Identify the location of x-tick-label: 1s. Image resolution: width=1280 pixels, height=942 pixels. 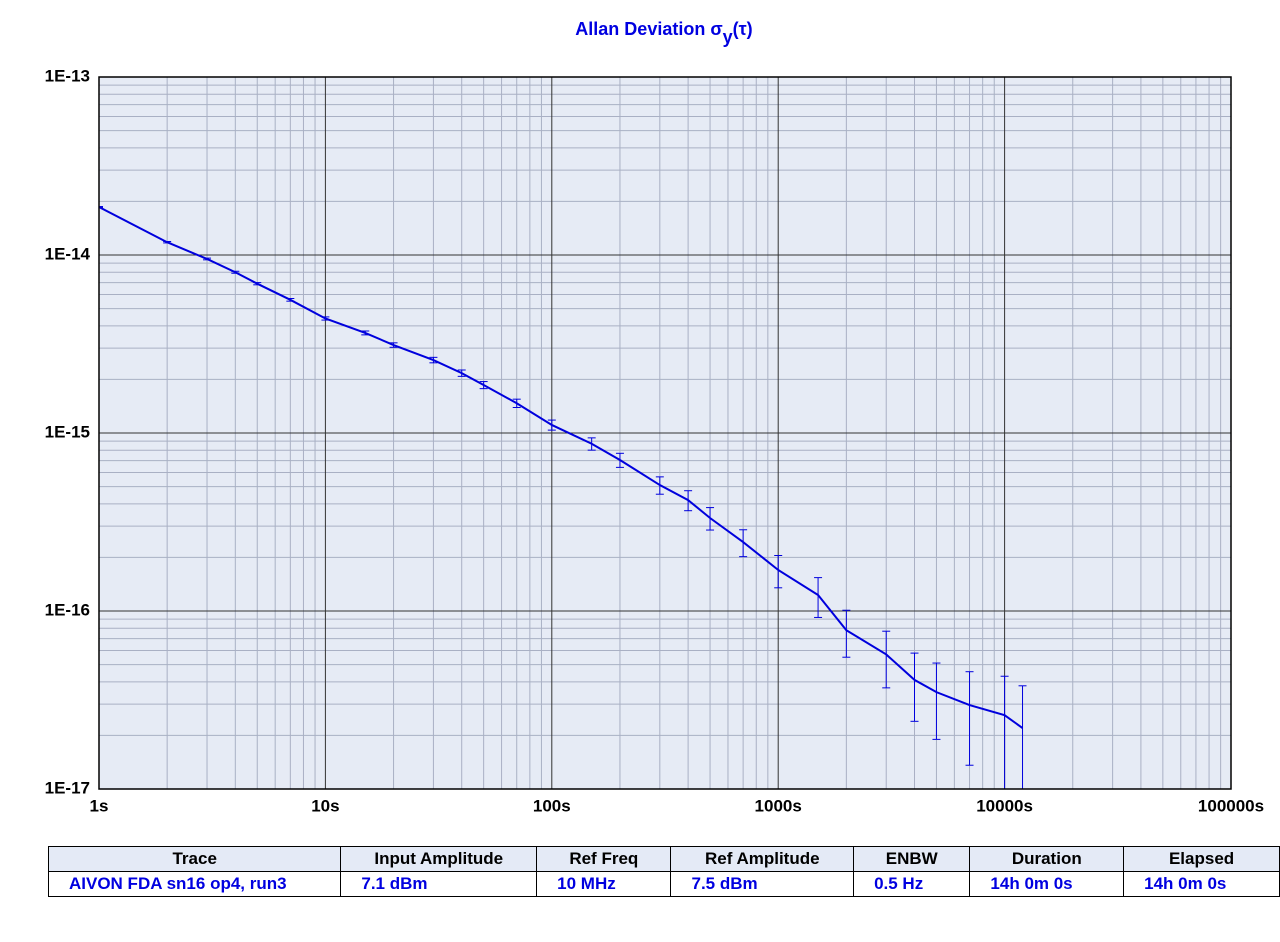
(99, 805).